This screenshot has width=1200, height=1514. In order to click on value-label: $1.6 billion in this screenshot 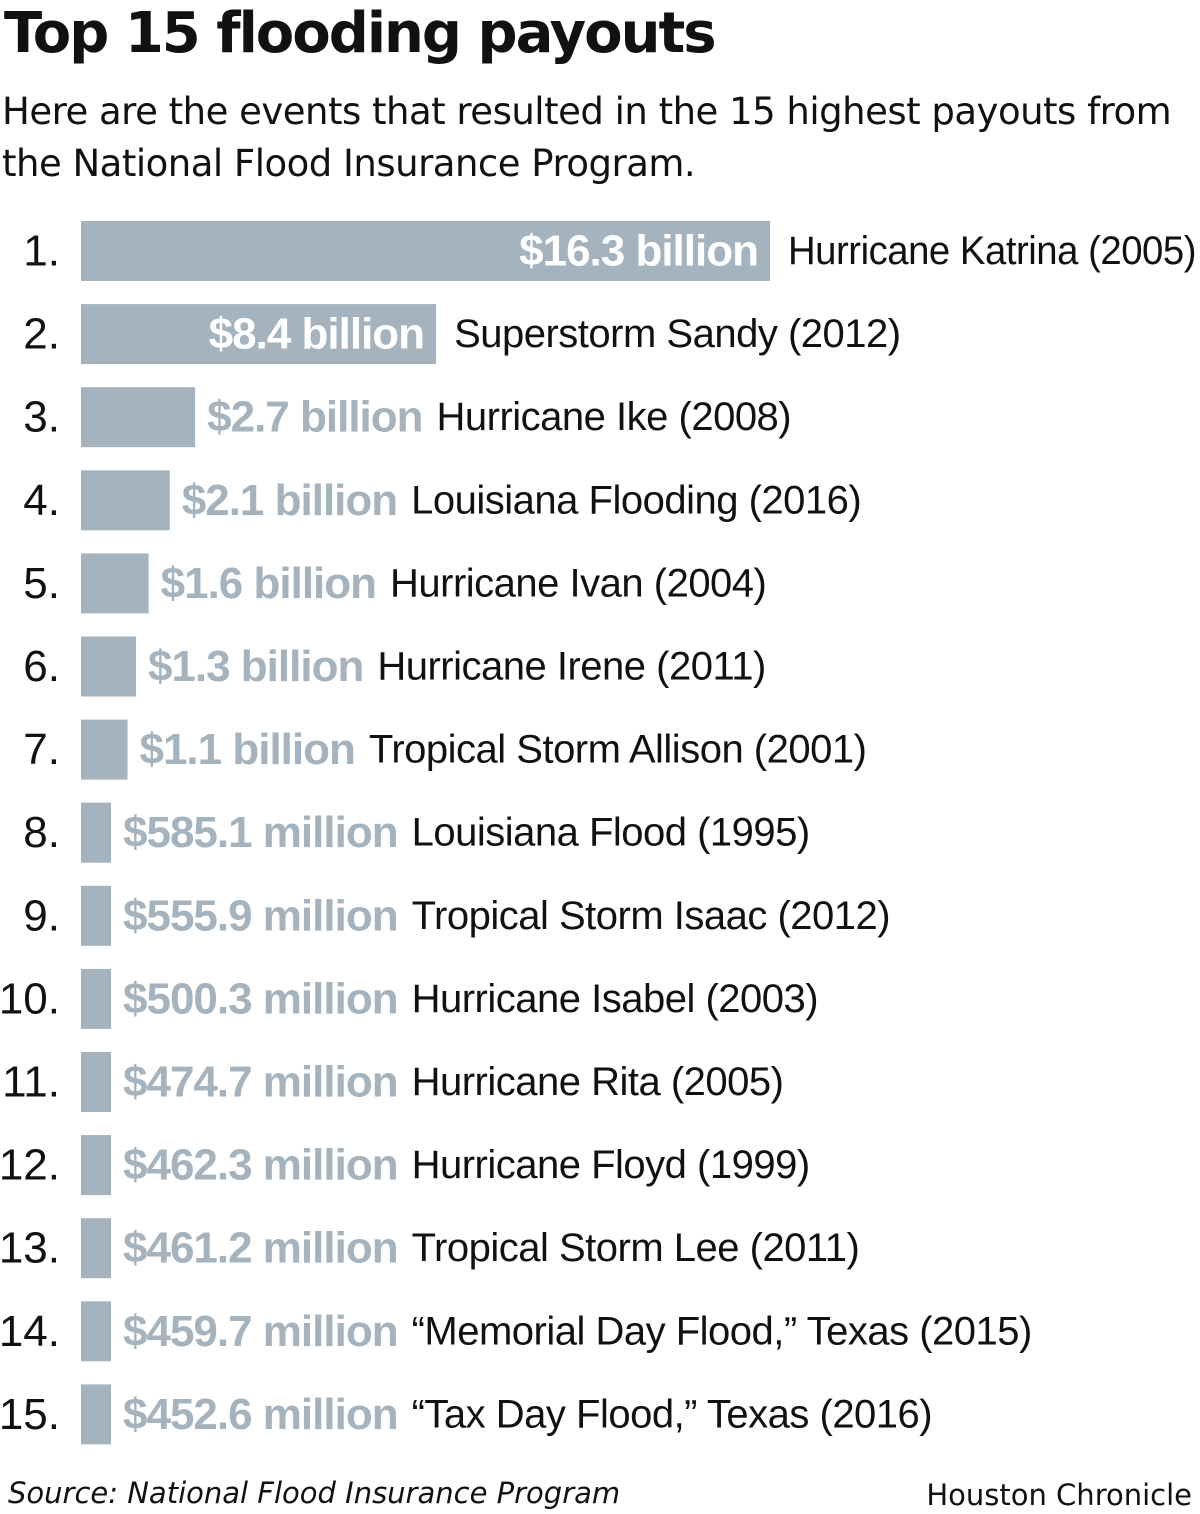, I will do `click(268, 583)`.